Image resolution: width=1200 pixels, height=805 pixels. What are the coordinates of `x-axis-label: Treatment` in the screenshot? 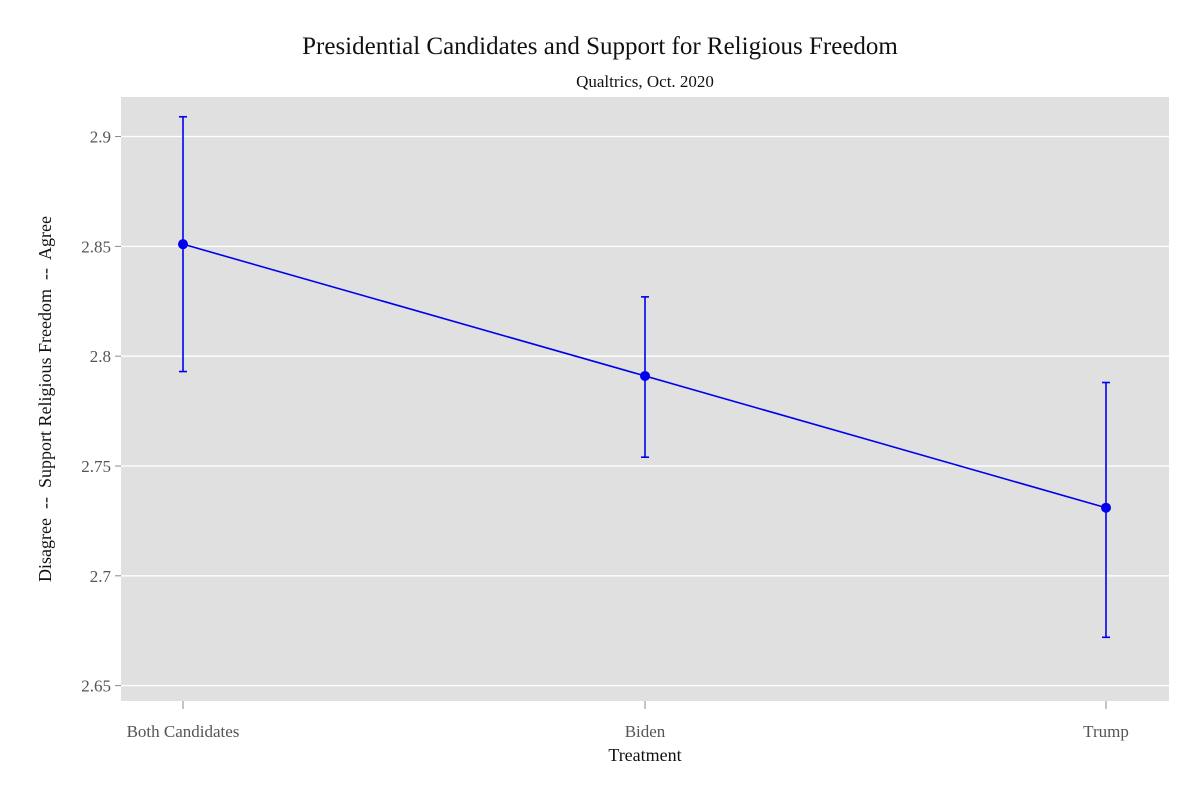 It's located at (644, 755).